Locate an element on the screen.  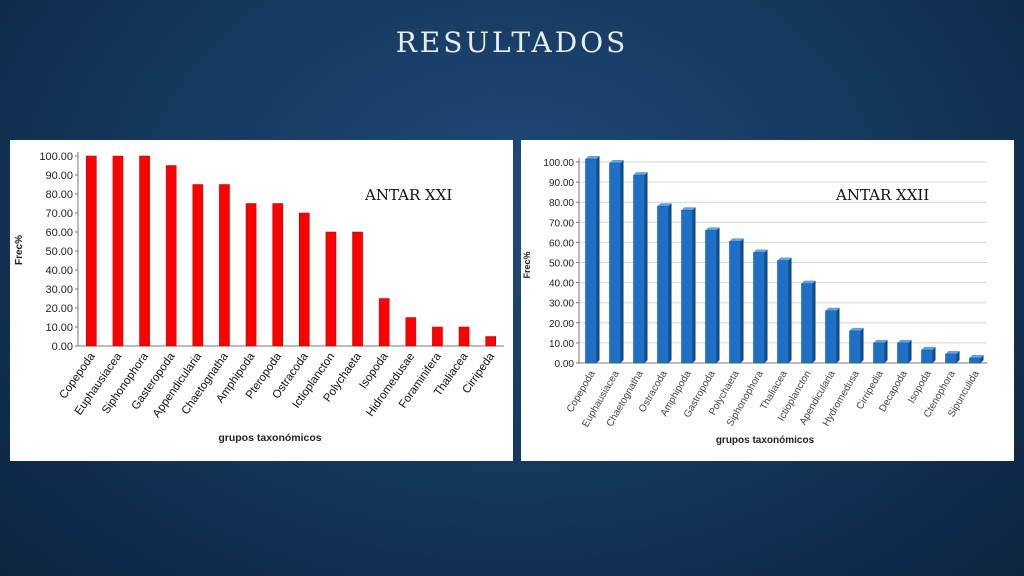
chart-title: ANTAR XXII is located at coordinates (882, 195).